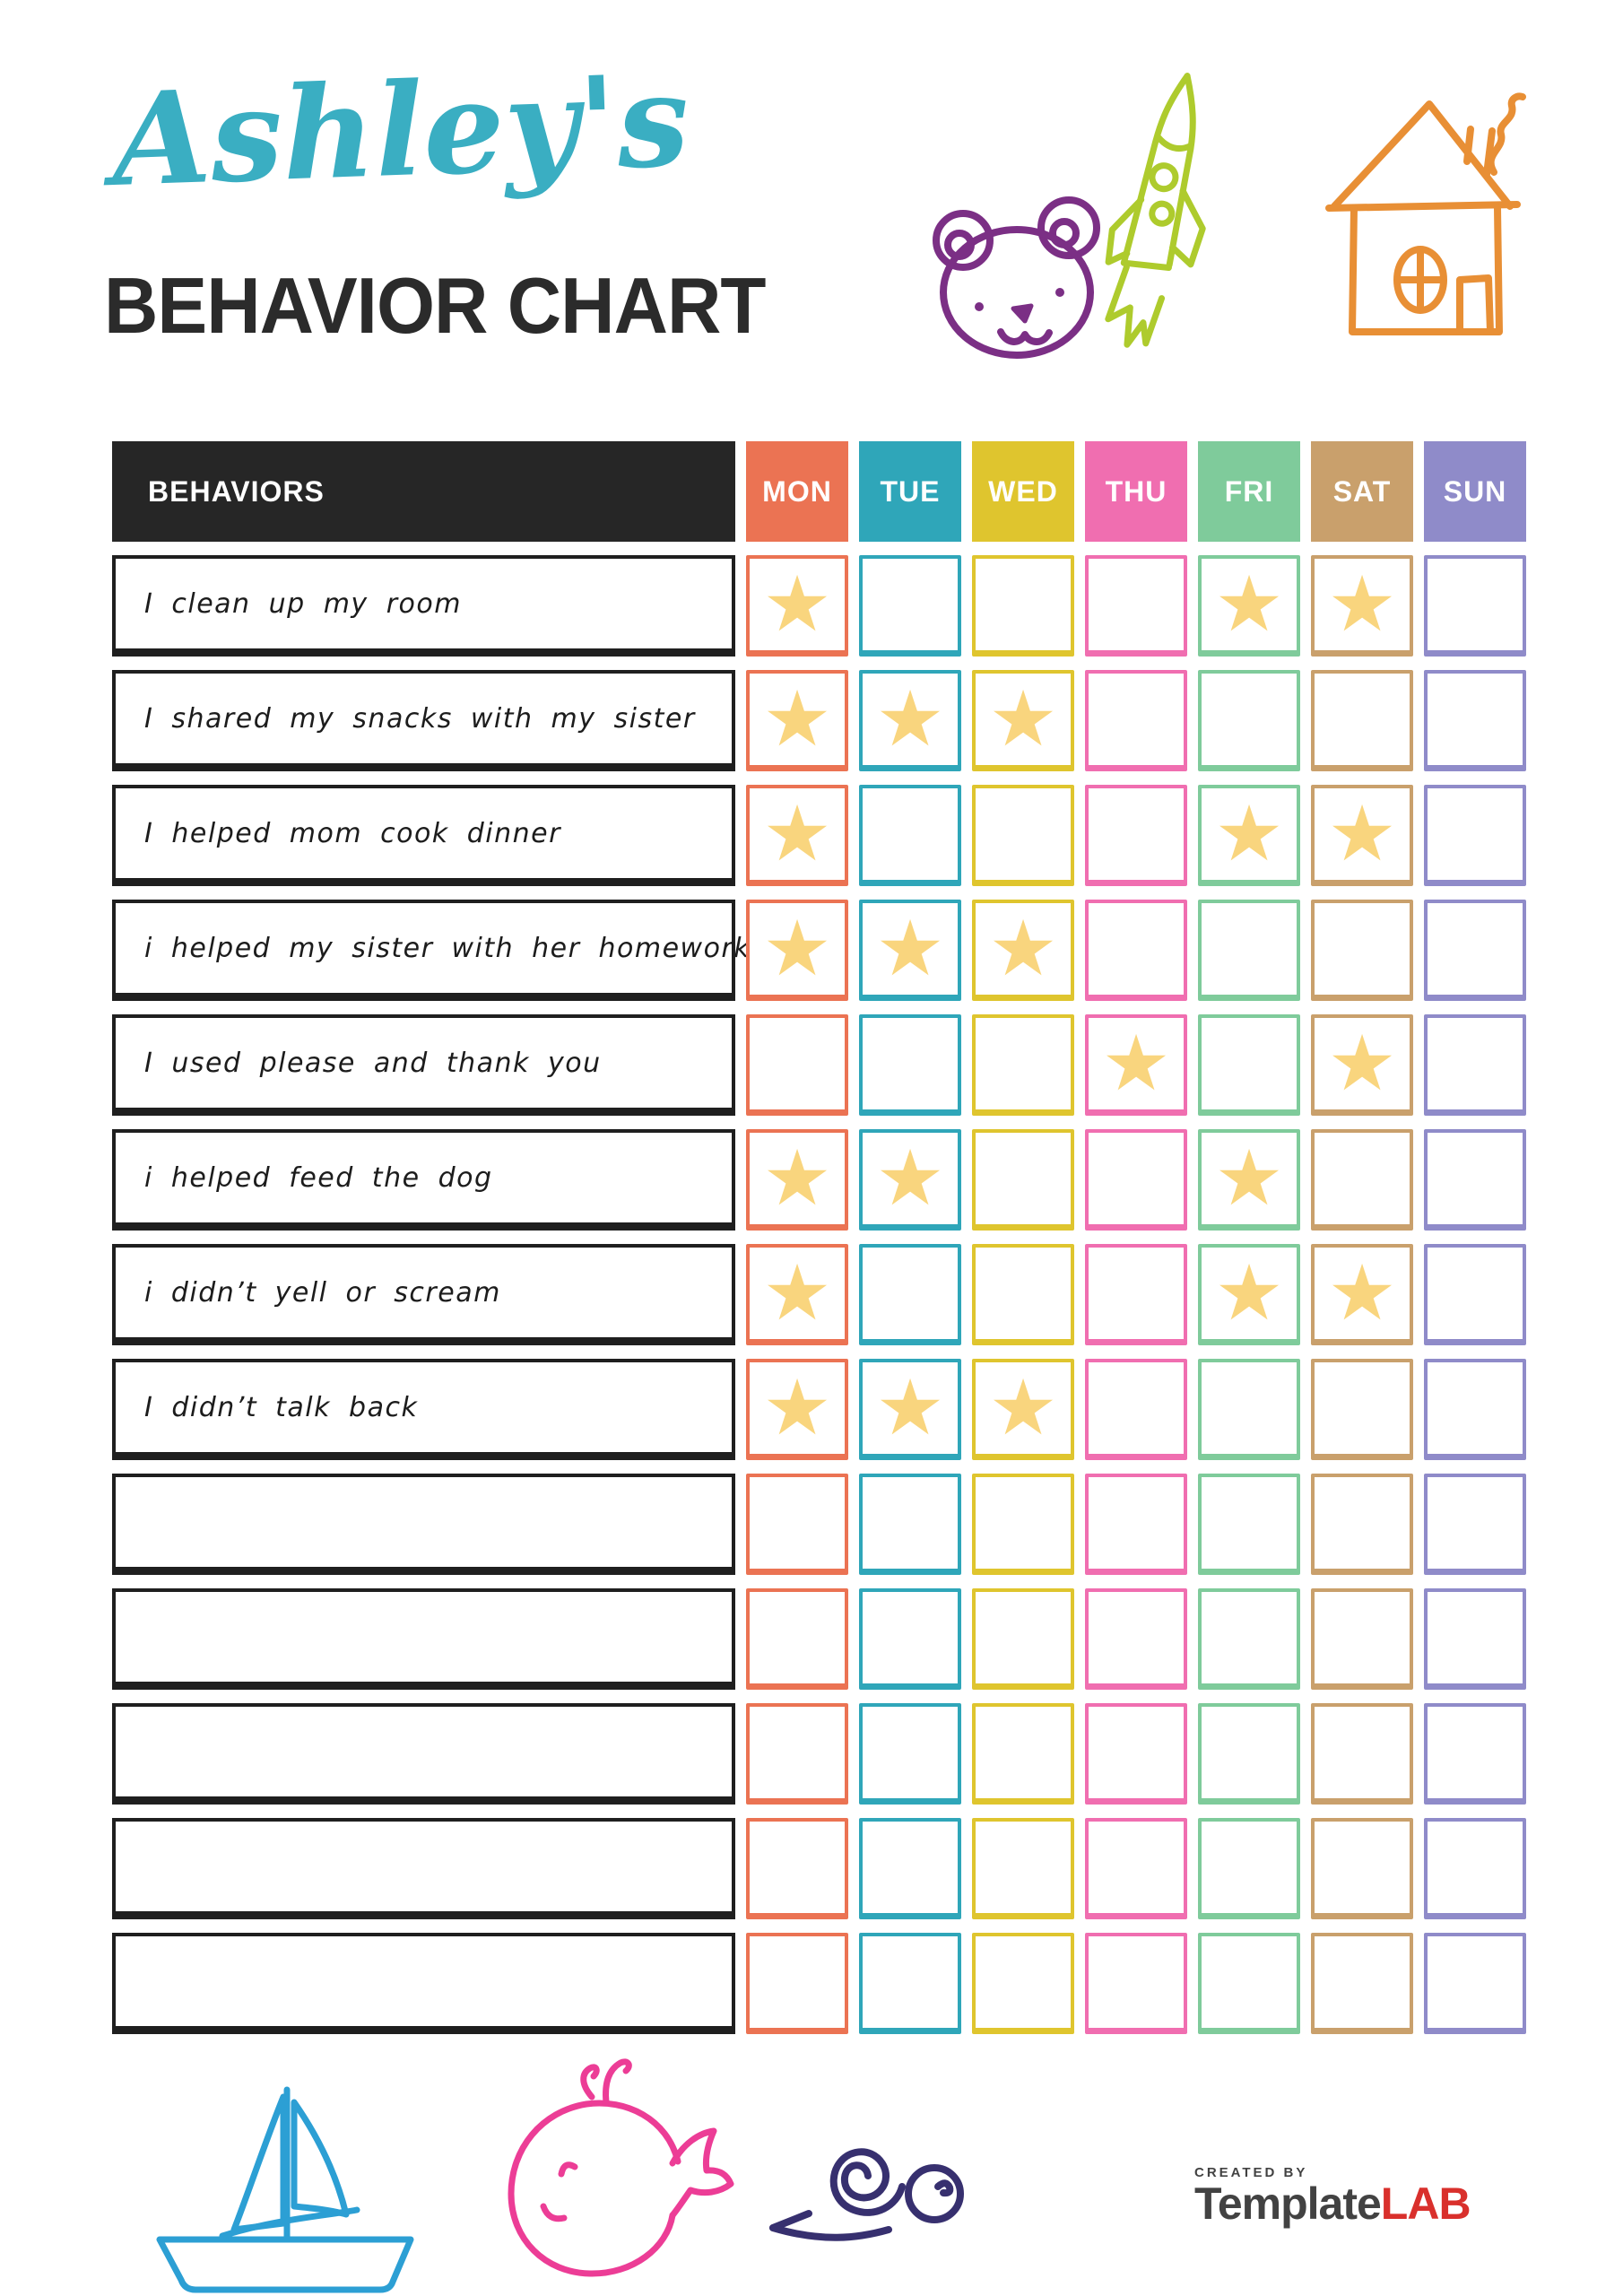 This screenshot has height=2296, width=1623. I want to click on behavior-label-cell-row9, so click(423, 1524).